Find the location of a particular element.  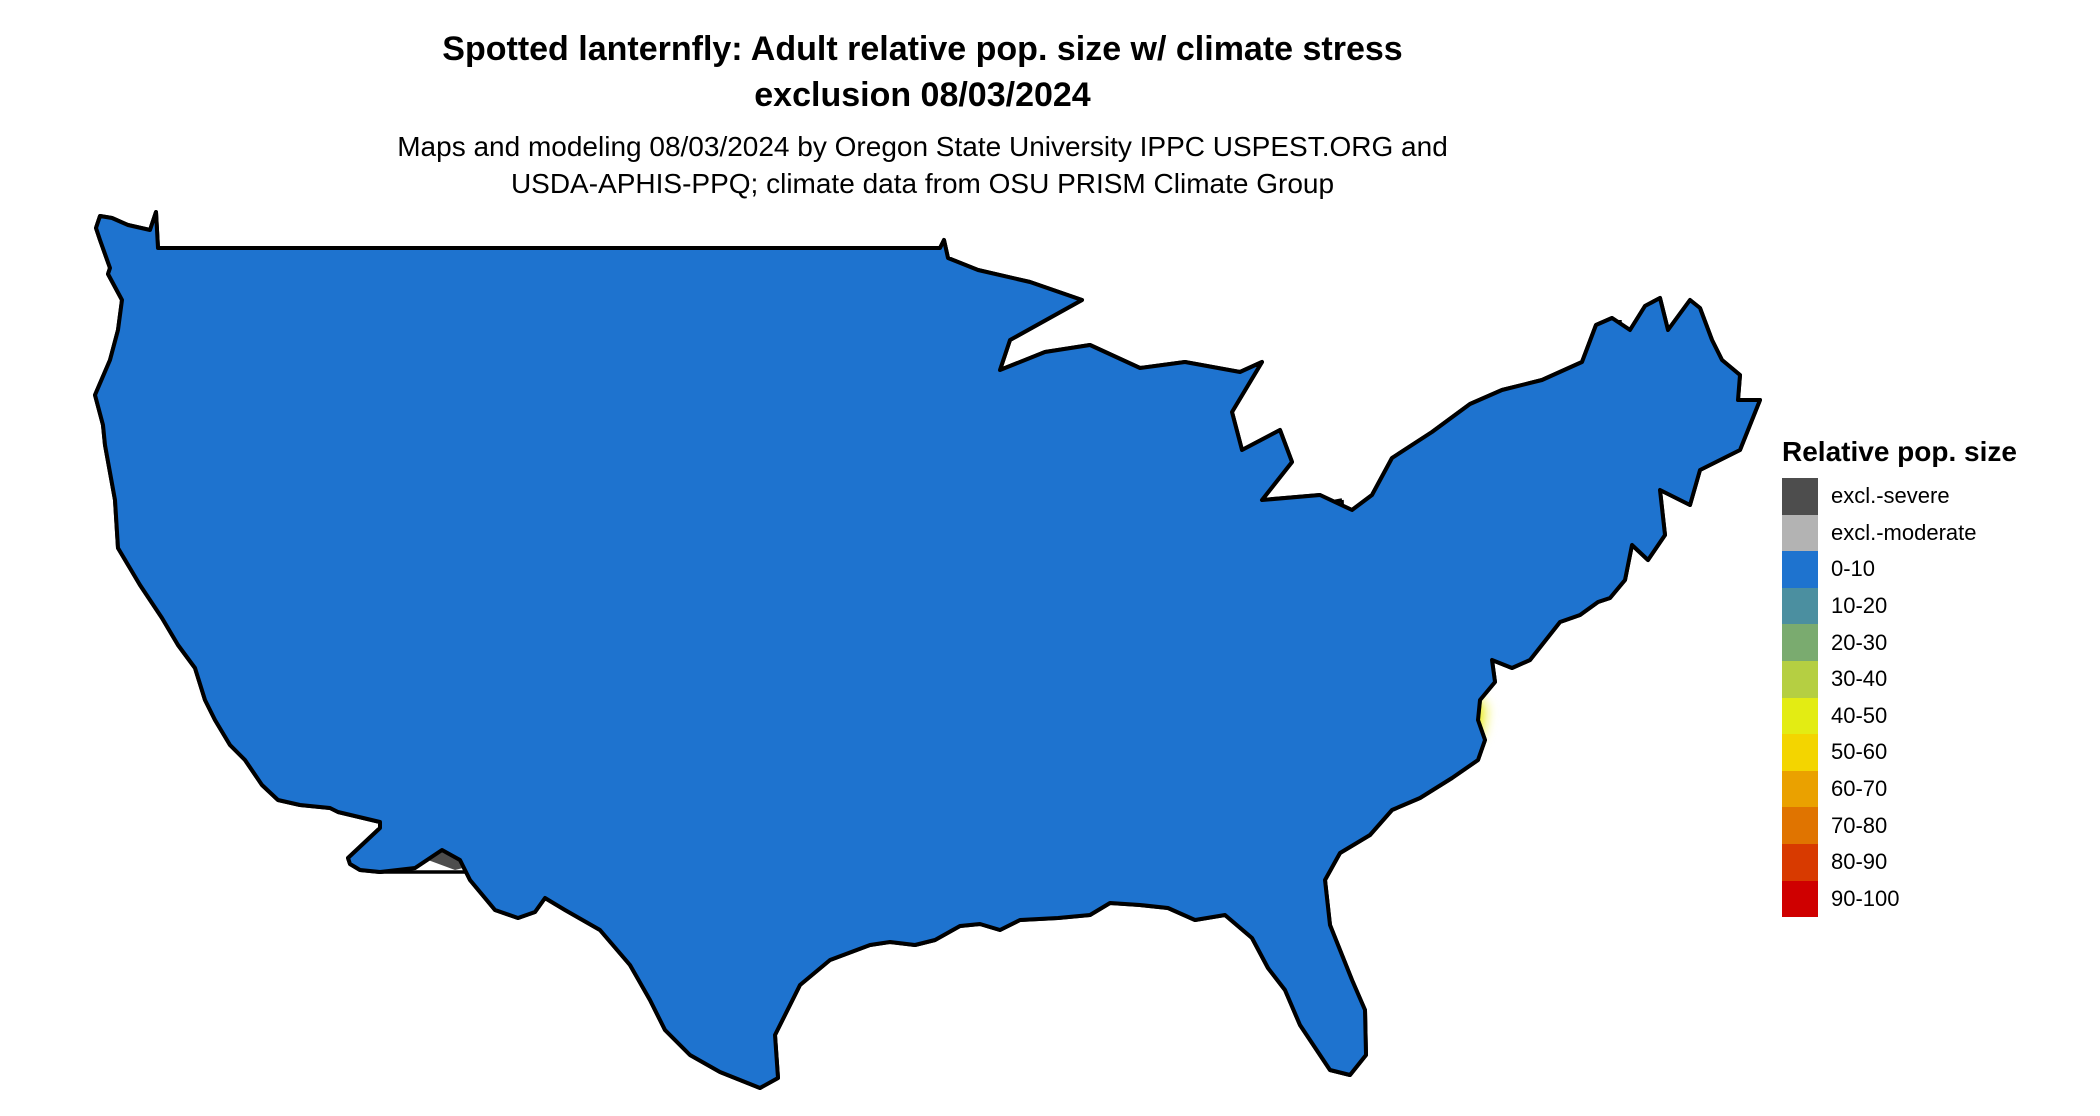

legend-label: 40-50 is located at coordinates (1859, 715).